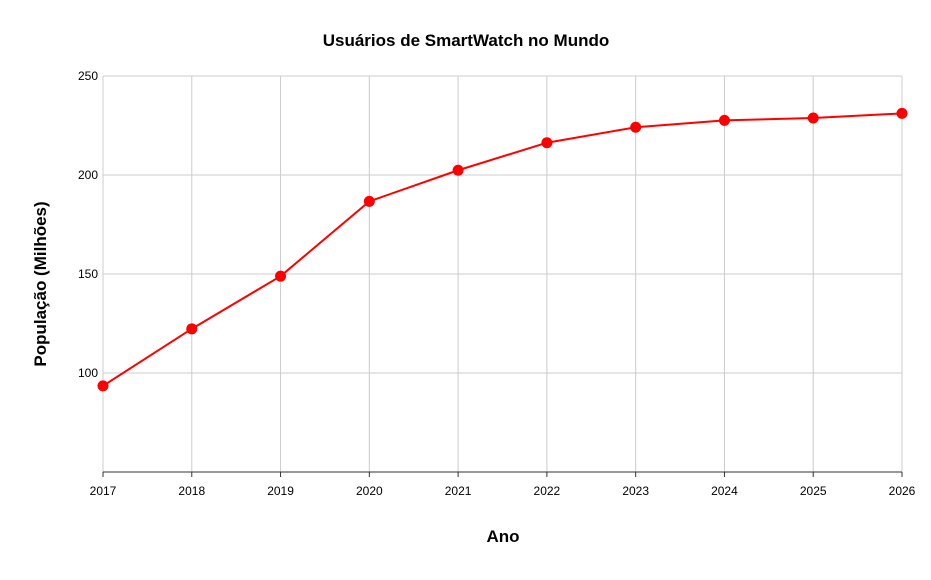 This screenshot has height=580, width=931. I want to click on axis-layer, so click(502, 474).